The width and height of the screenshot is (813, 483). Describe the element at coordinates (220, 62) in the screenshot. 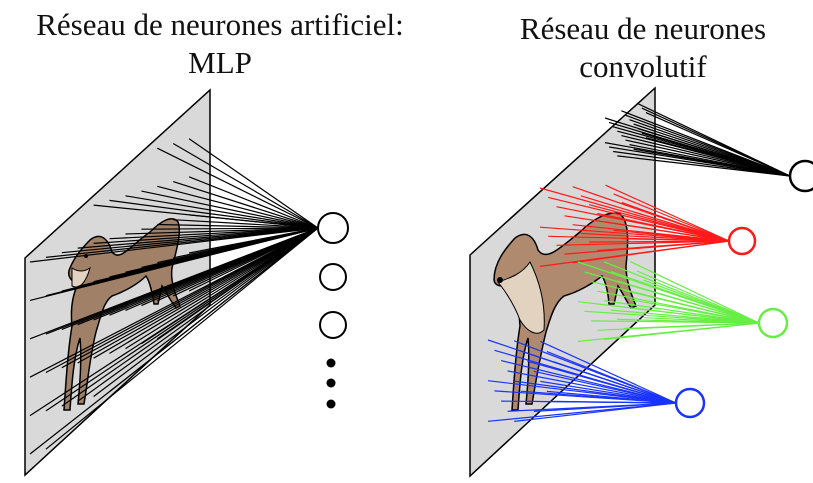

I see `mlp-title-line2: MLP` at that location.